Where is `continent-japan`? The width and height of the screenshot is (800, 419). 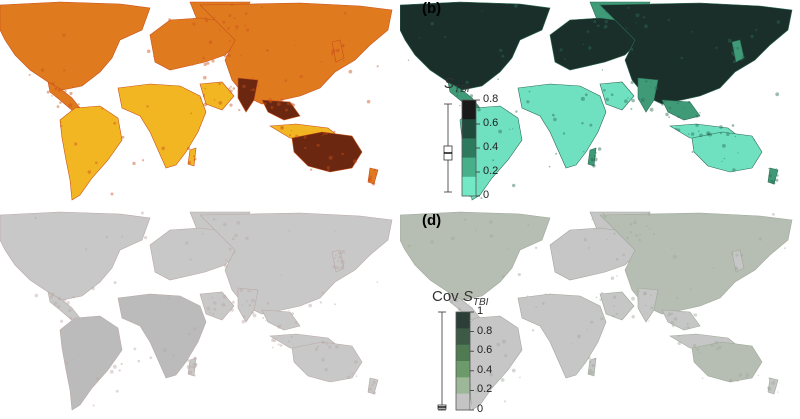
continent-japan is located at coordinates (338, 261).